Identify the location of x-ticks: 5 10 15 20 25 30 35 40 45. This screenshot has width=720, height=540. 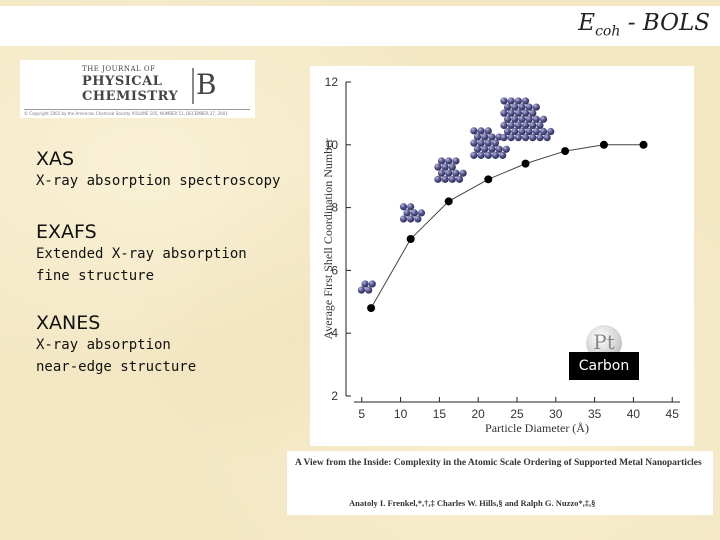
(518, 409).